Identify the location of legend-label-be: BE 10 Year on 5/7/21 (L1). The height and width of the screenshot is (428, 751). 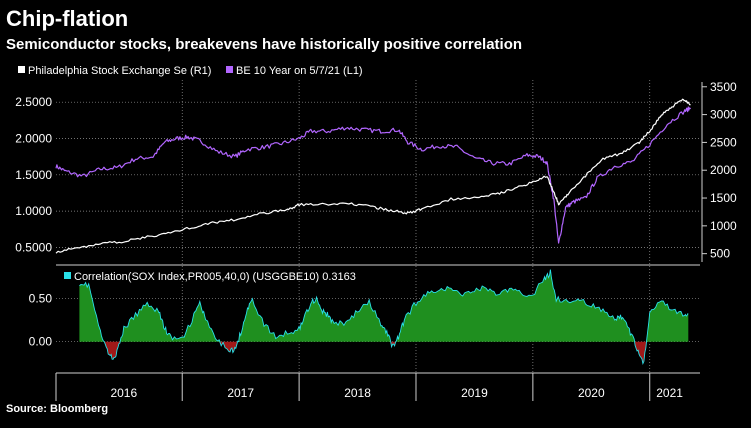
(299, 71).